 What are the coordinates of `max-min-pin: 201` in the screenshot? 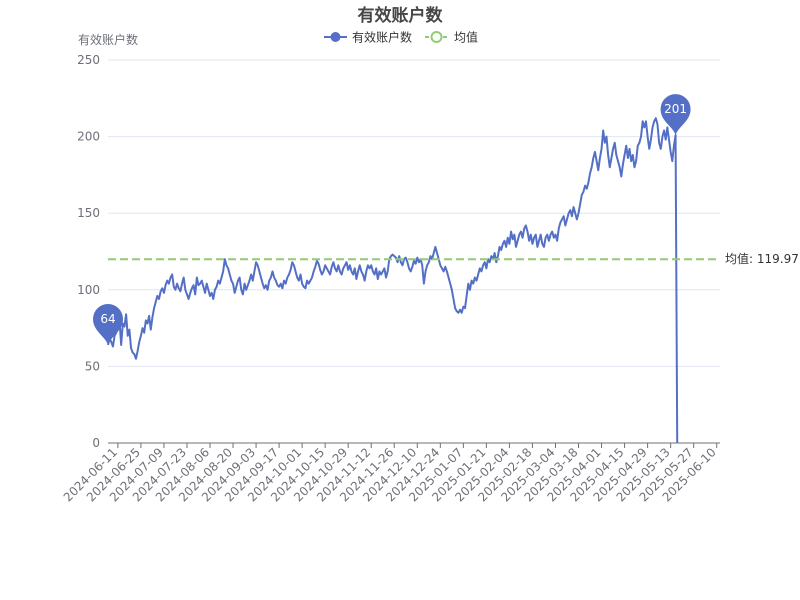 It's located at (675, 115).